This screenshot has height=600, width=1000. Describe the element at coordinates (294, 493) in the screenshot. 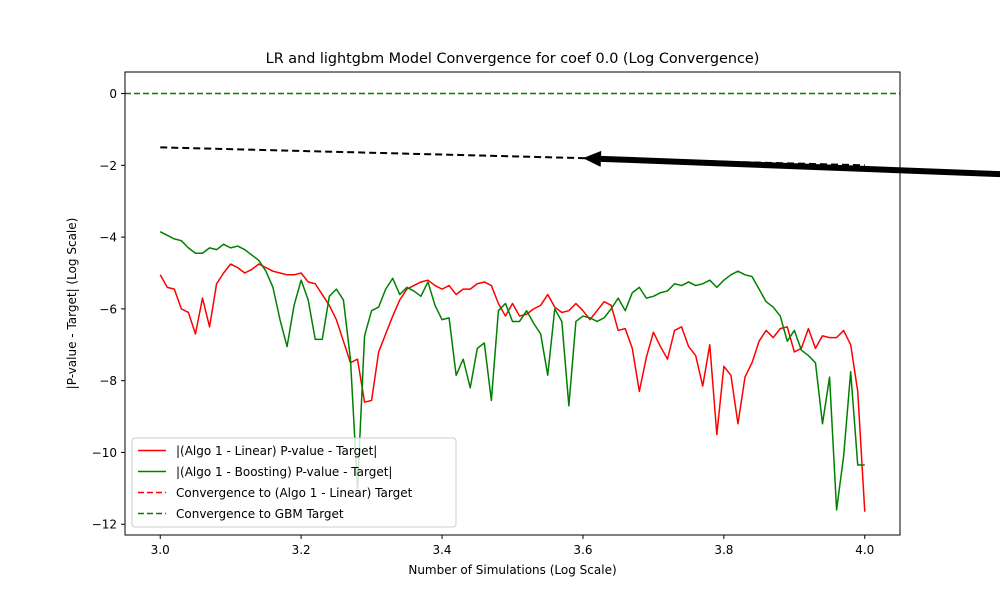

I see `legend-label-linear-target: Convergence to (Algo 1 - Linear) Target` at that location.